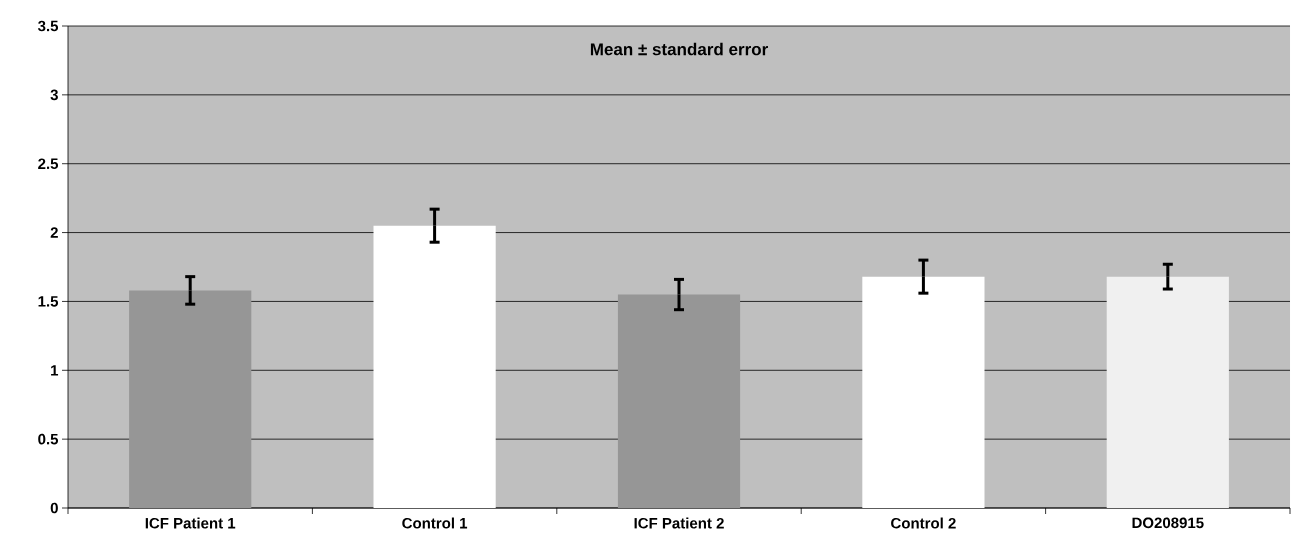 The image size is (1292, 558). Describe the element at coordinates (435, 523) in the screenshot. I see `x-tick-label: Control 1` at that location.